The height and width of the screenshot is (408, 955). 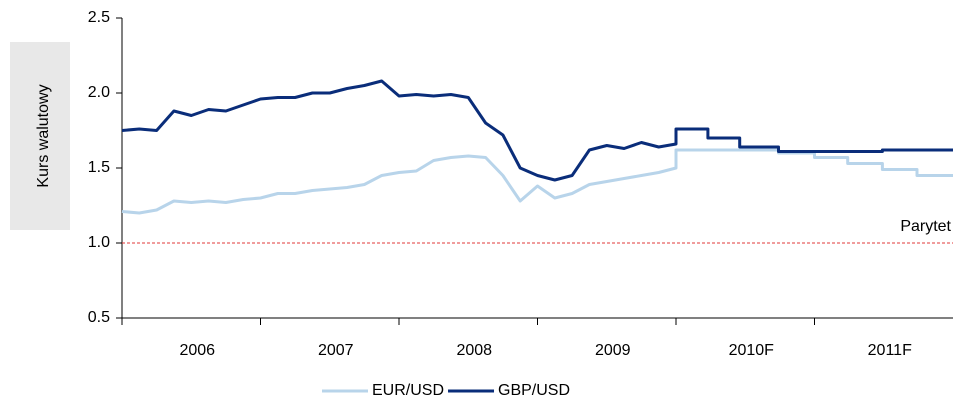 I want to click on series-line, so click(x=537, y=181).